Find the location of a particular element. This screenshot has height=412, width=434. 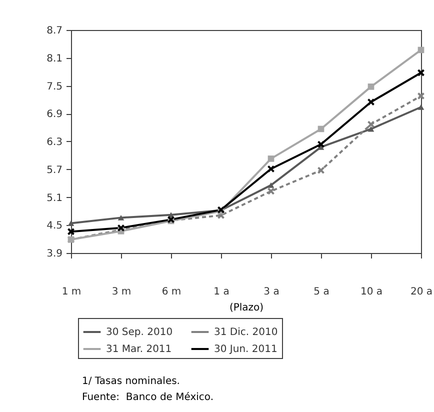

x-axis-title: (Plazo) is located at coordinates (246, 308).